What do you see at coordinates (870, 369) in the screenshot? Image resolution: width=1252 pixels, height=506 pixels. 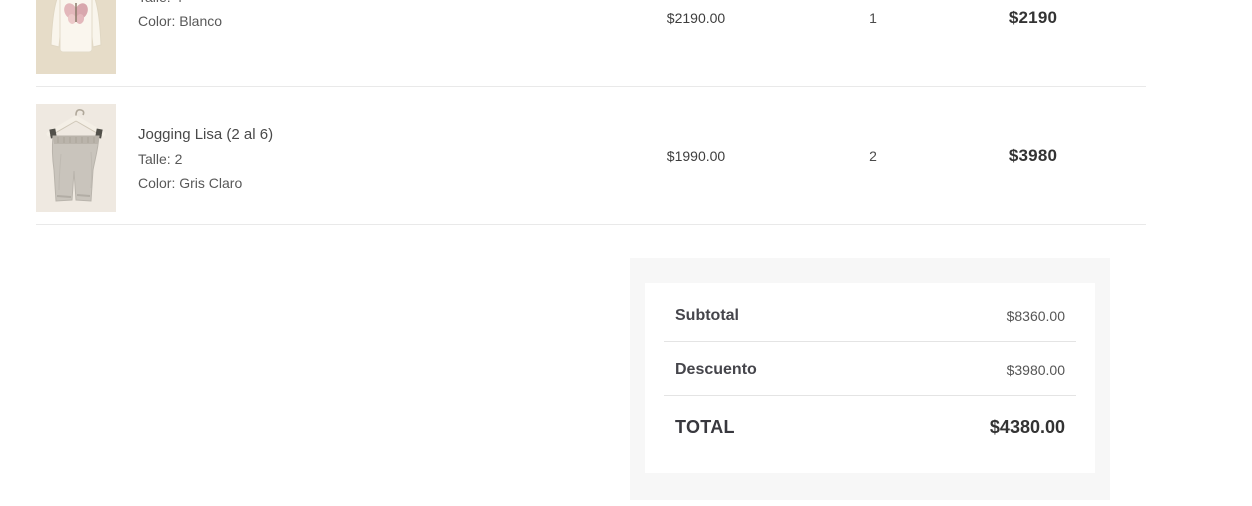 I see `summary-row-discount: Descuento $3980.00` at bounding box center [870, 369].